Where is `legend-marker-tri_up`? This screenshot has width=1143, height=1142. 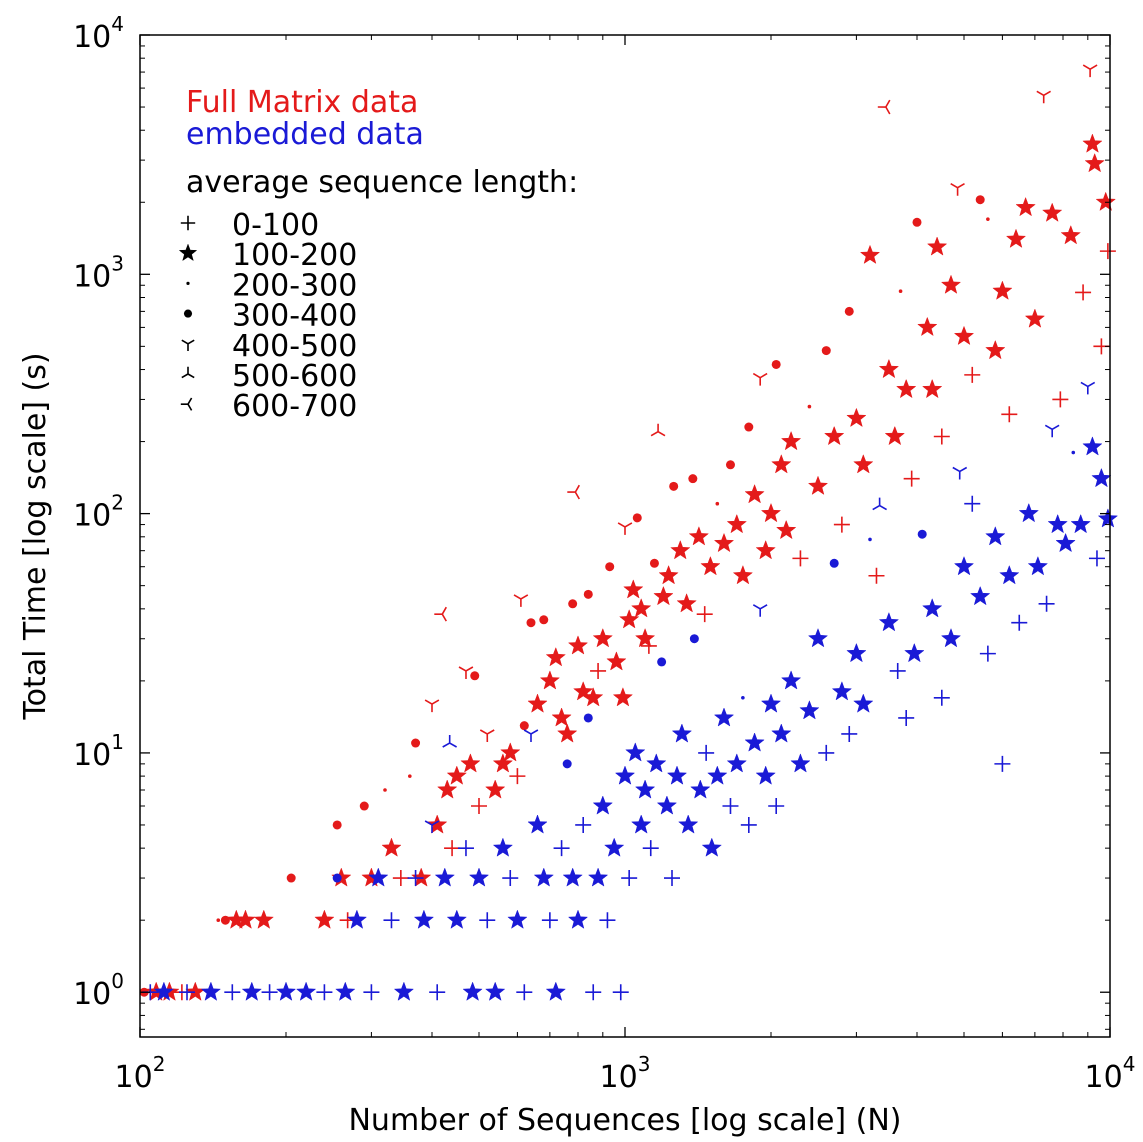 legend-marker-tri_up is located at coordinates (188, 372).